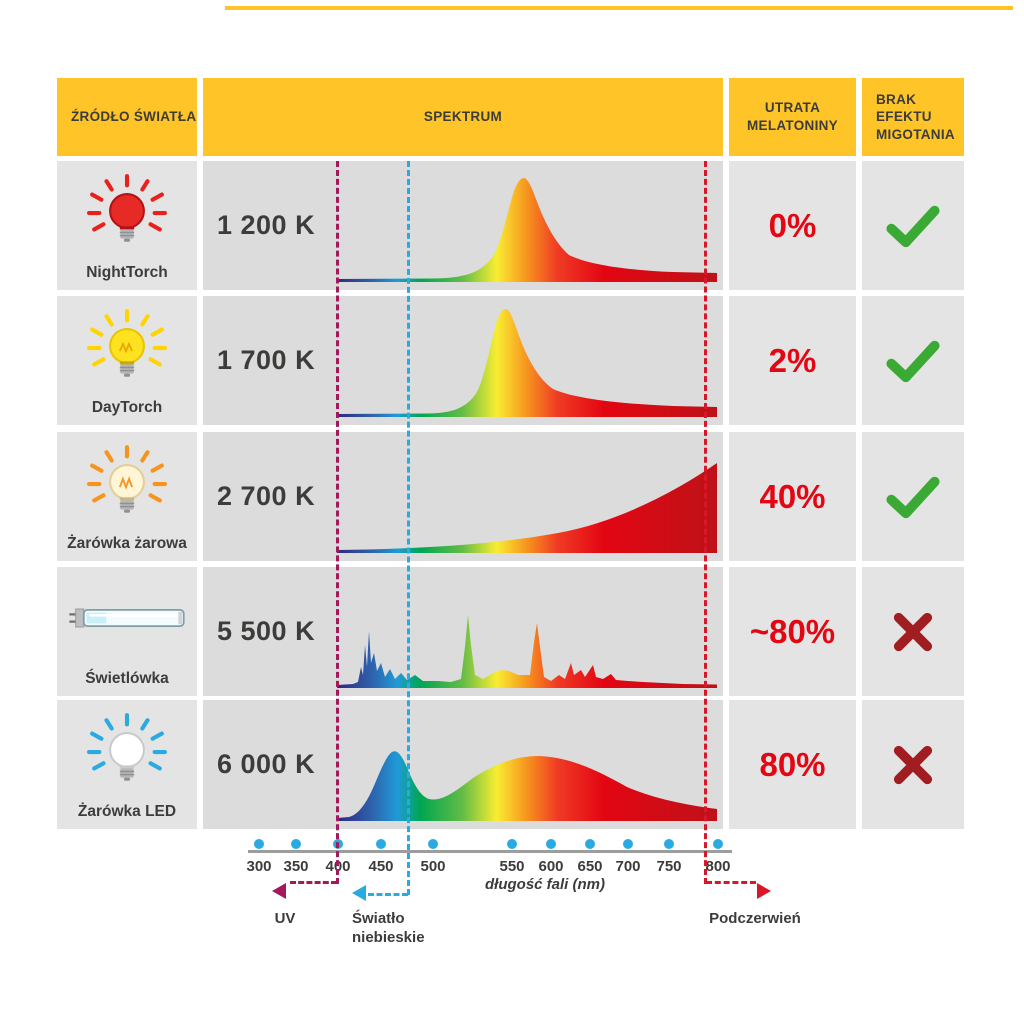  I want to click on spectrum-cell-5500k: 5 500 K, so click(463, 631).